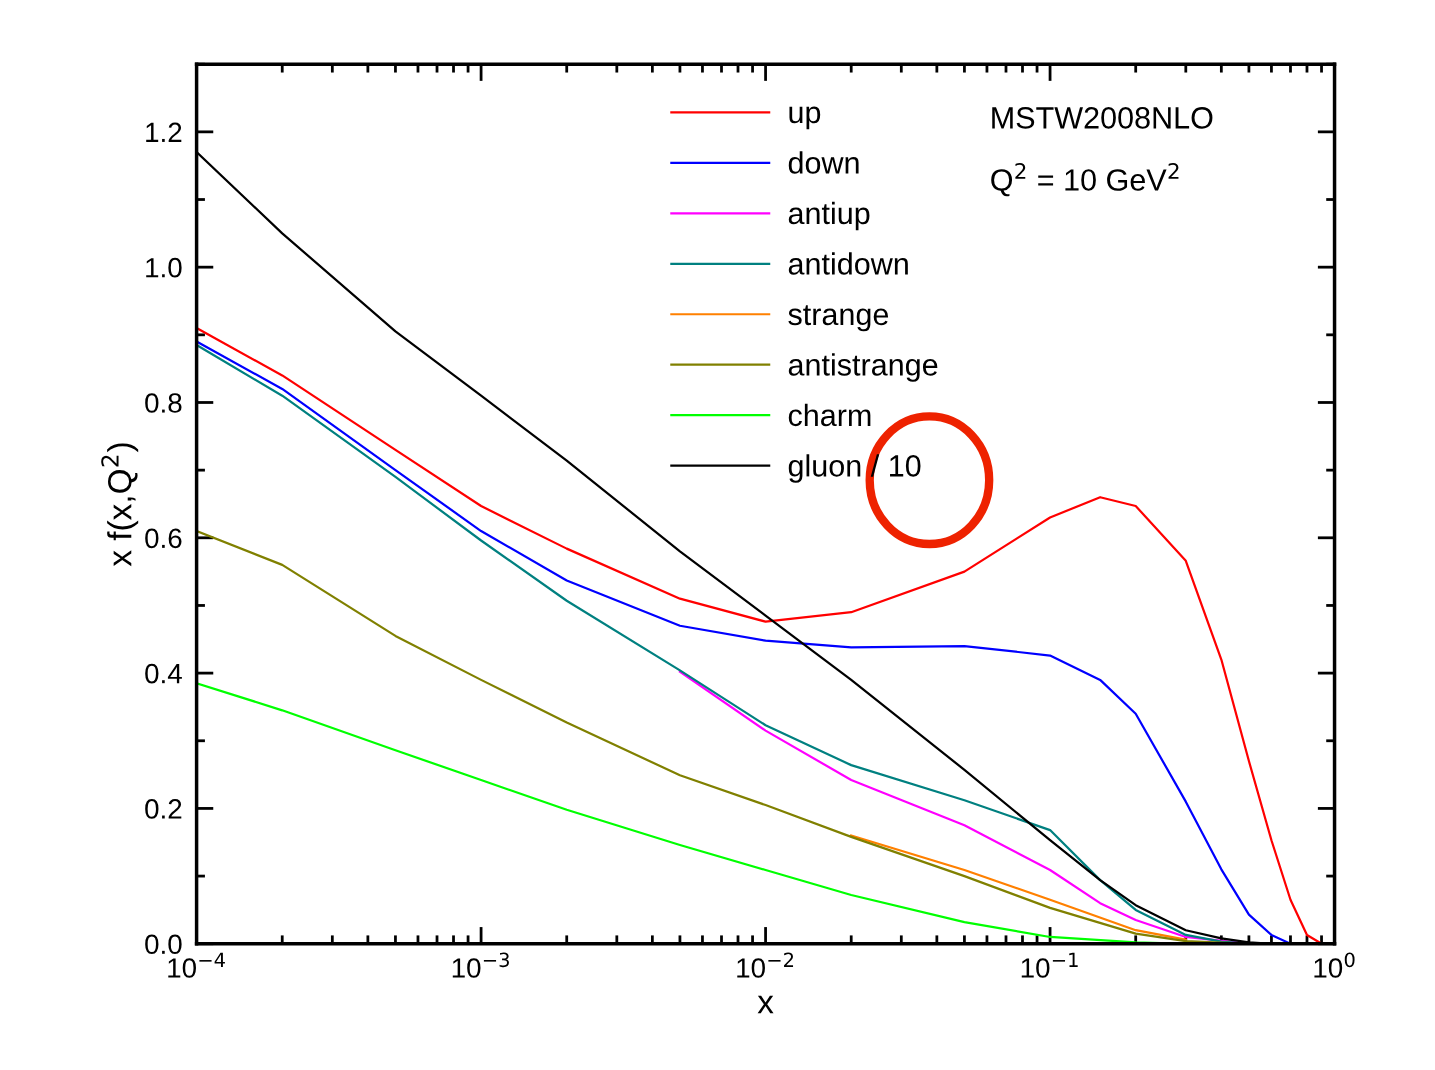  I want to click on y-tick-label: 0.2, so click(163, 809).